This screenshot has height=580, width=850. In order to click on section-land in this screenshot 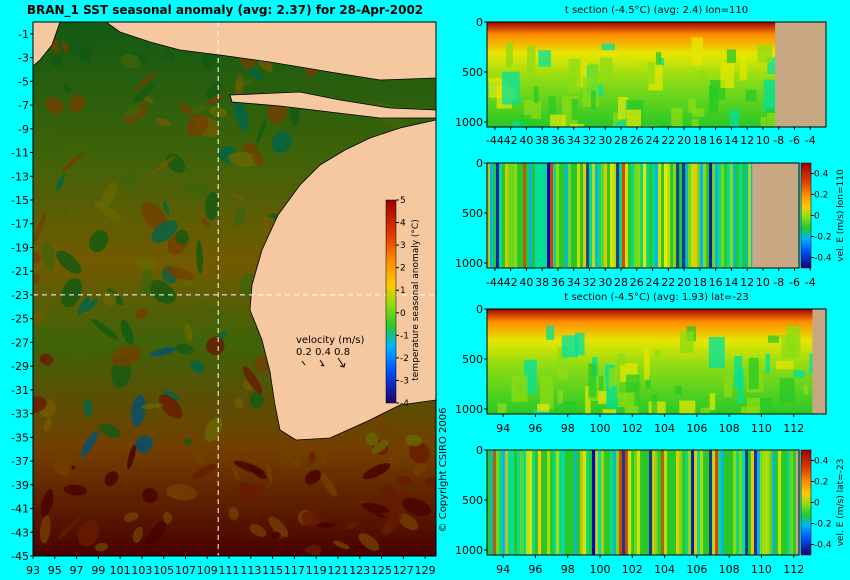, I will do `click(800, 74)`.